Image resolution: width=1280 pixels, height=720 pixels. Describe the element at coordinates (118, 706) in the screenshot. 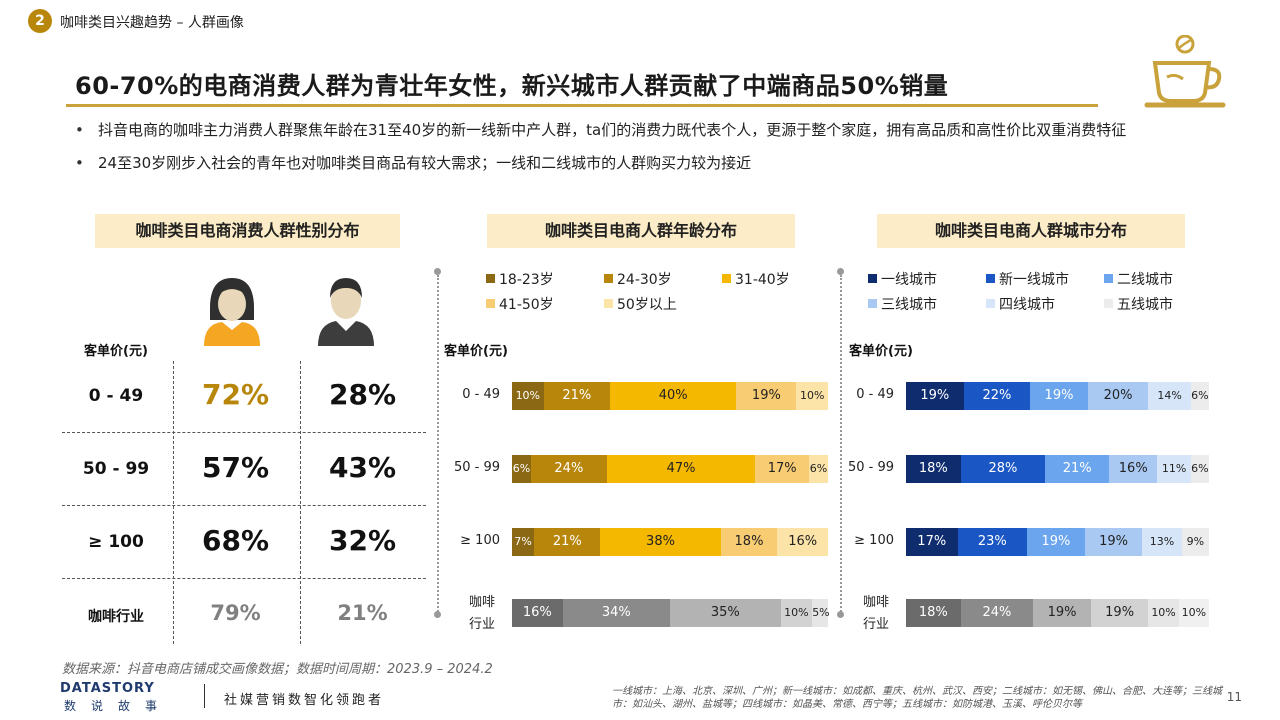

I see `datastory-logo-subtitle: 数说故事` at that location.